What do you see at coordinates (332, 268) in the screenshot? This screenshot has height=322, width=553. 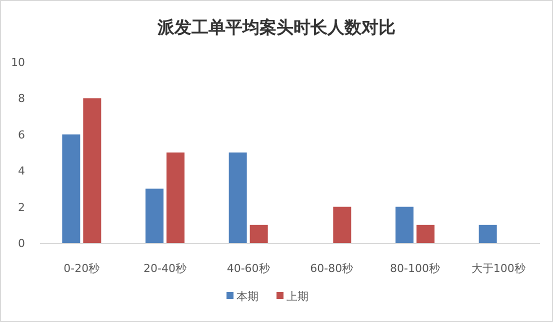 I see `x-tick-label: 60-80秒` at bounding box center [332, 268].